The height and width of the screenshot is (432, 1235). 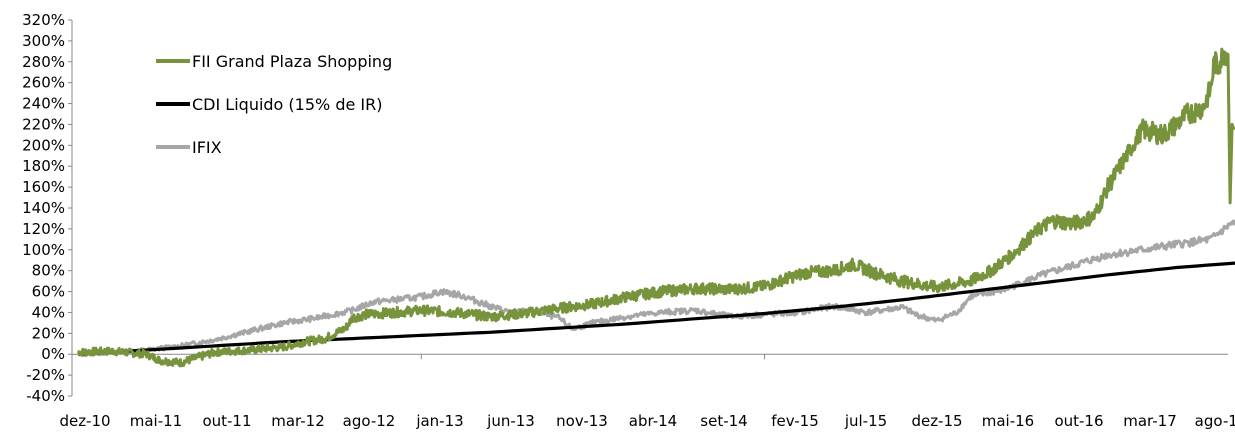 I want to click on x-tick-label: out-11, so click(x=226, y=421).